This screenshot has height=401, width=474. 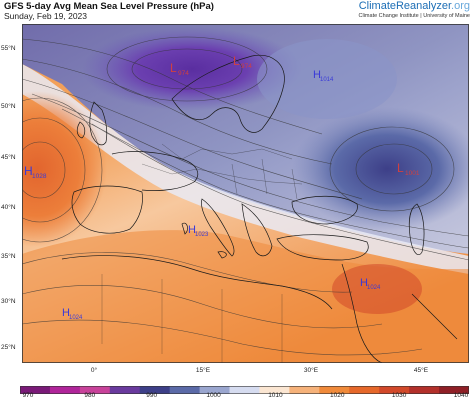 I want to click on colorbar-tick-label: 1030, so click(x=399, y=395).